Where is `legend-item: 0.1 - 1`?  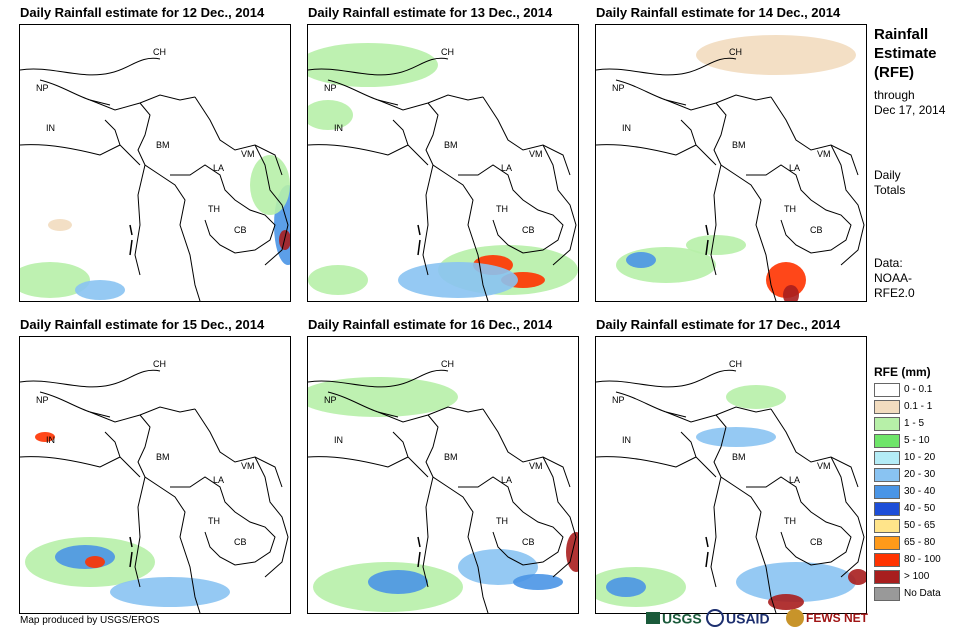
legend-item: 0.1 - 1 is located at coordinates (919, 407).